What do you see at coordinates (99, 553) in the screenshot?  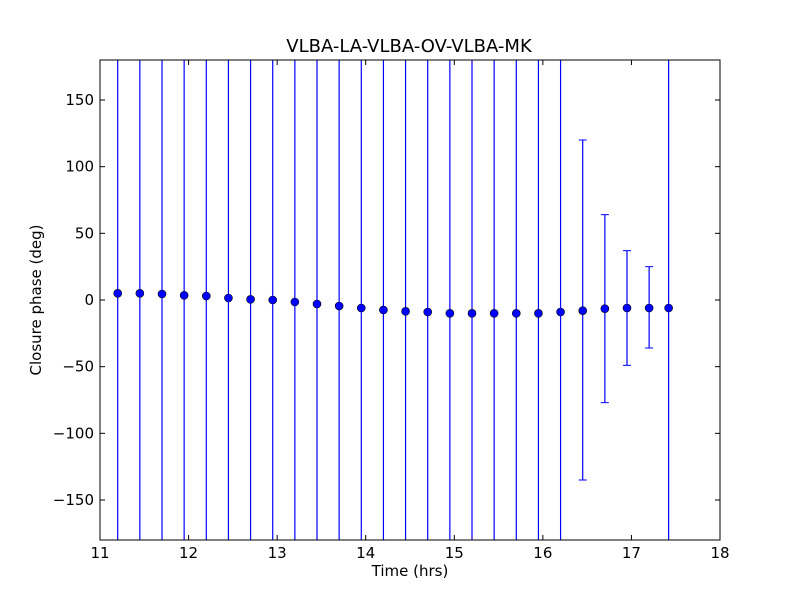 I see `x-tick-label: 11` at bounding box center [99, 553].